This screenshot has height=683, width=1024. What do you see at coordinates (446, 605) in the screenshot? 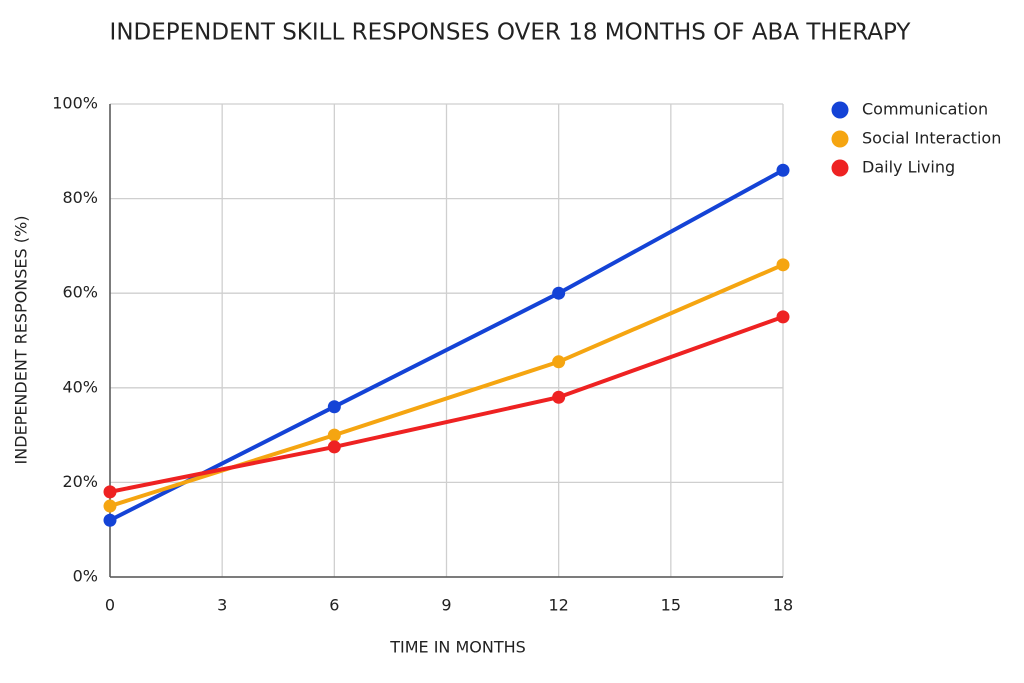
I see `x-tick-label: 9` at bounding box center [446, 605].